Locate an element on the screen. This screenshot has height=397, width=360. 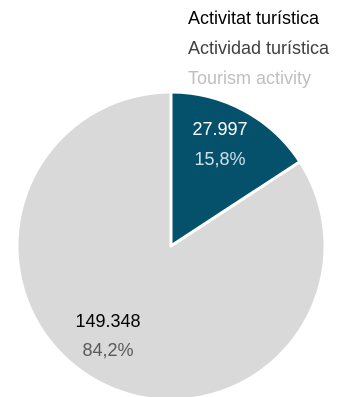
slice-other-value-label: 149.348 is located at coordinates (108, 321).